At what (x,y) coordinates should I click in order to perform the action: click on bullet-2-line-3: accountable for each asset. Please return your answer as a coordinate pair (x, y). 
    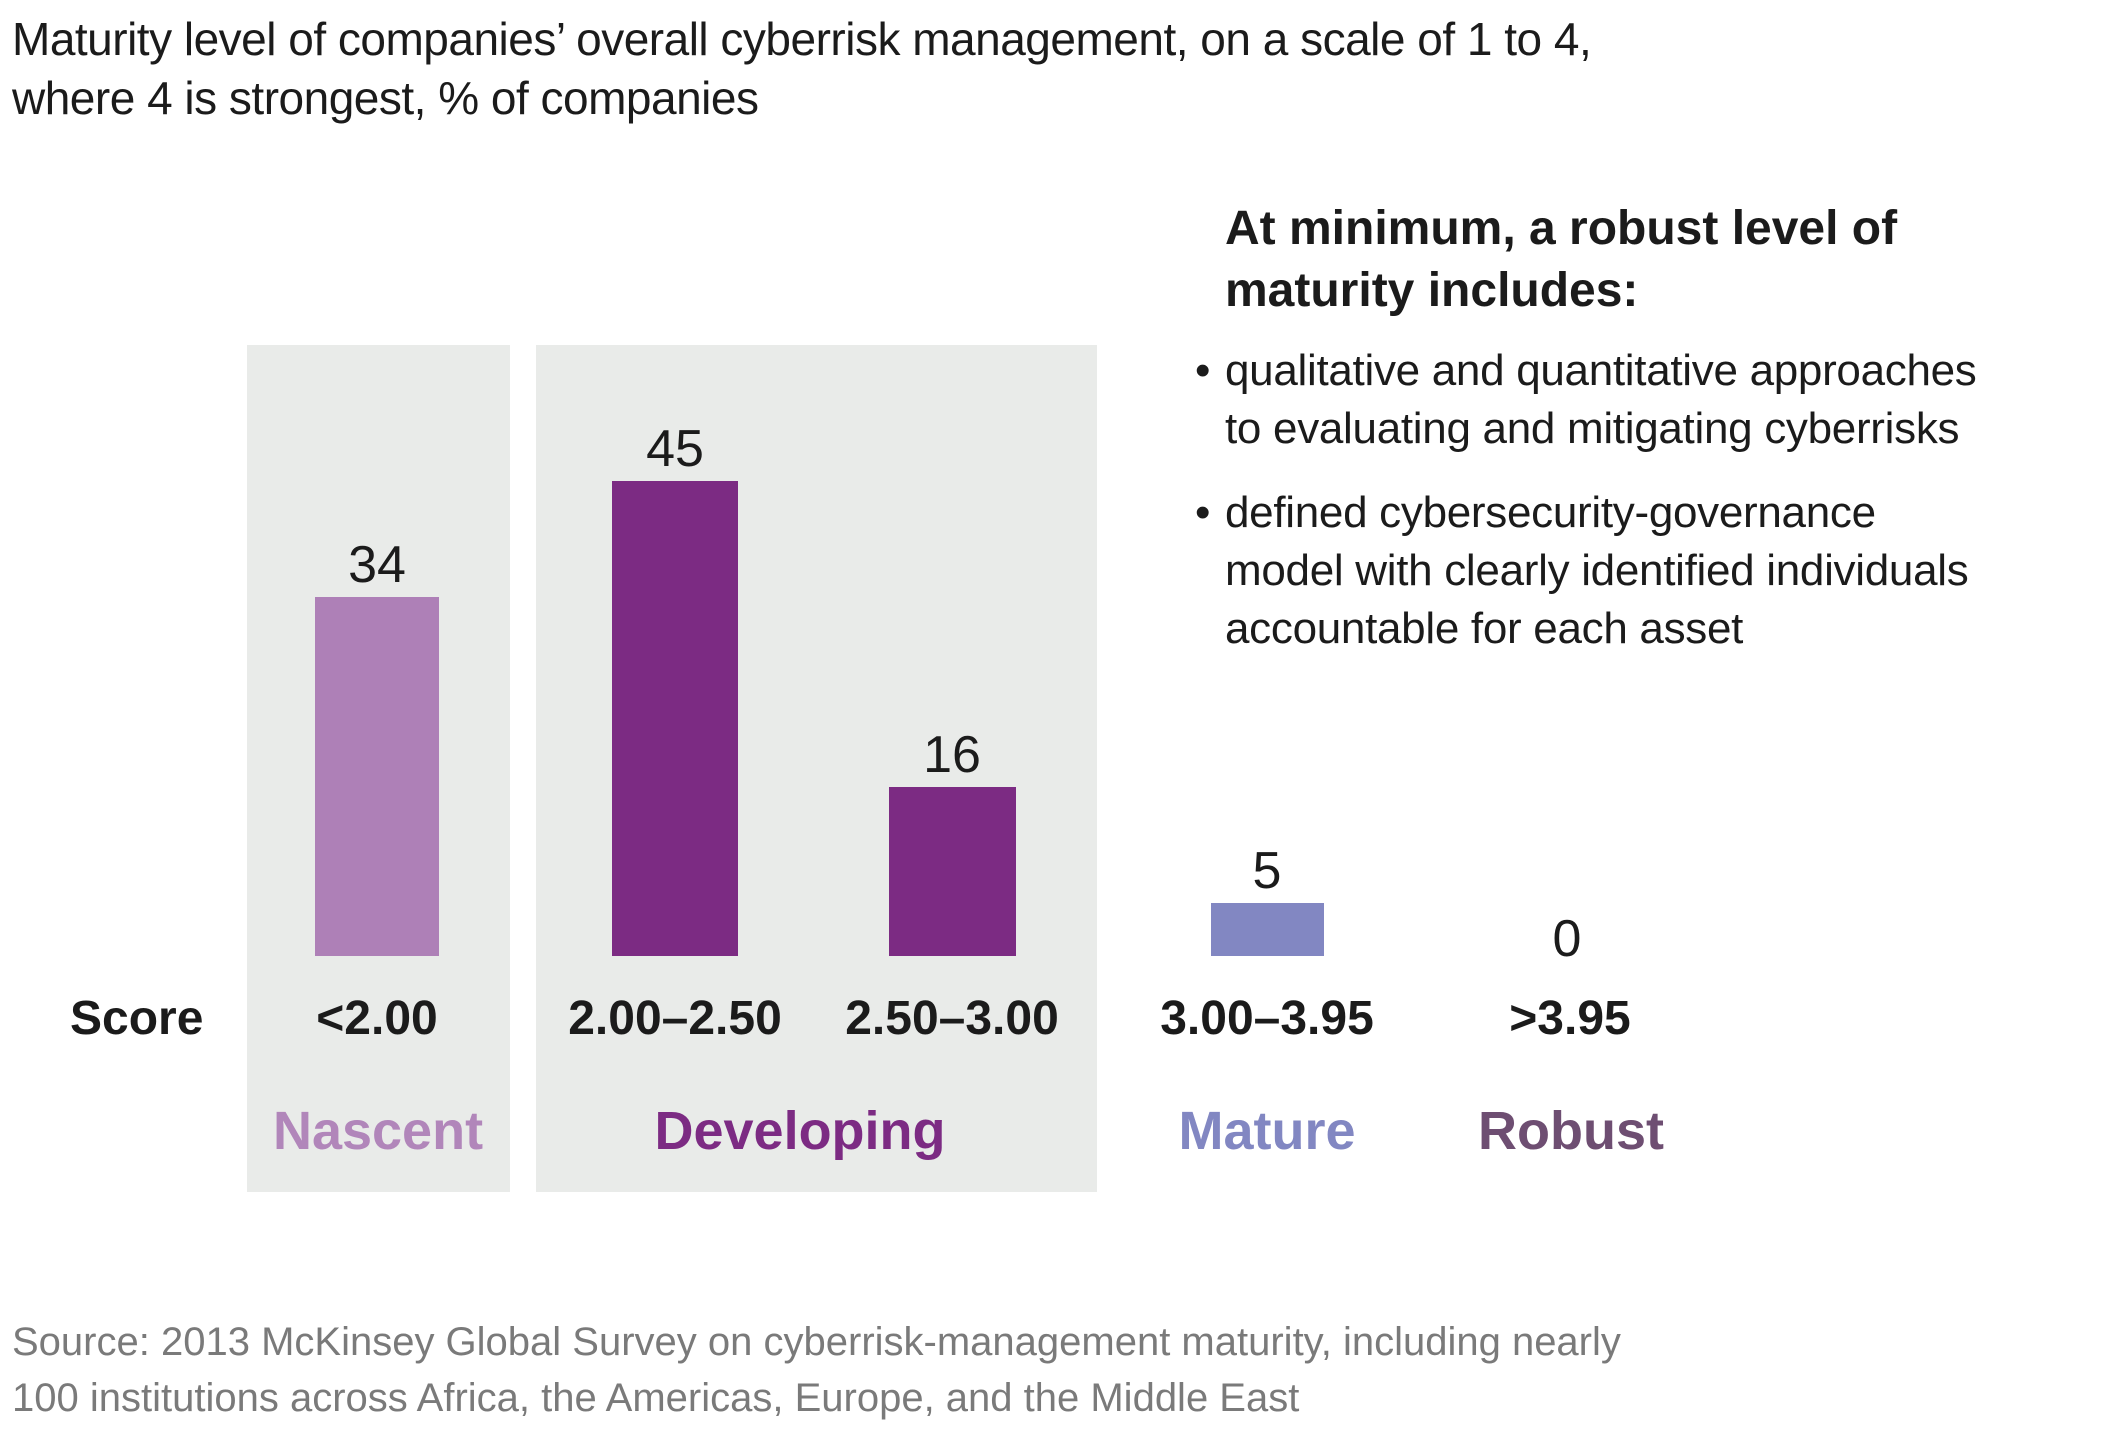
    Looking at the image, I should click on (1484, 628).